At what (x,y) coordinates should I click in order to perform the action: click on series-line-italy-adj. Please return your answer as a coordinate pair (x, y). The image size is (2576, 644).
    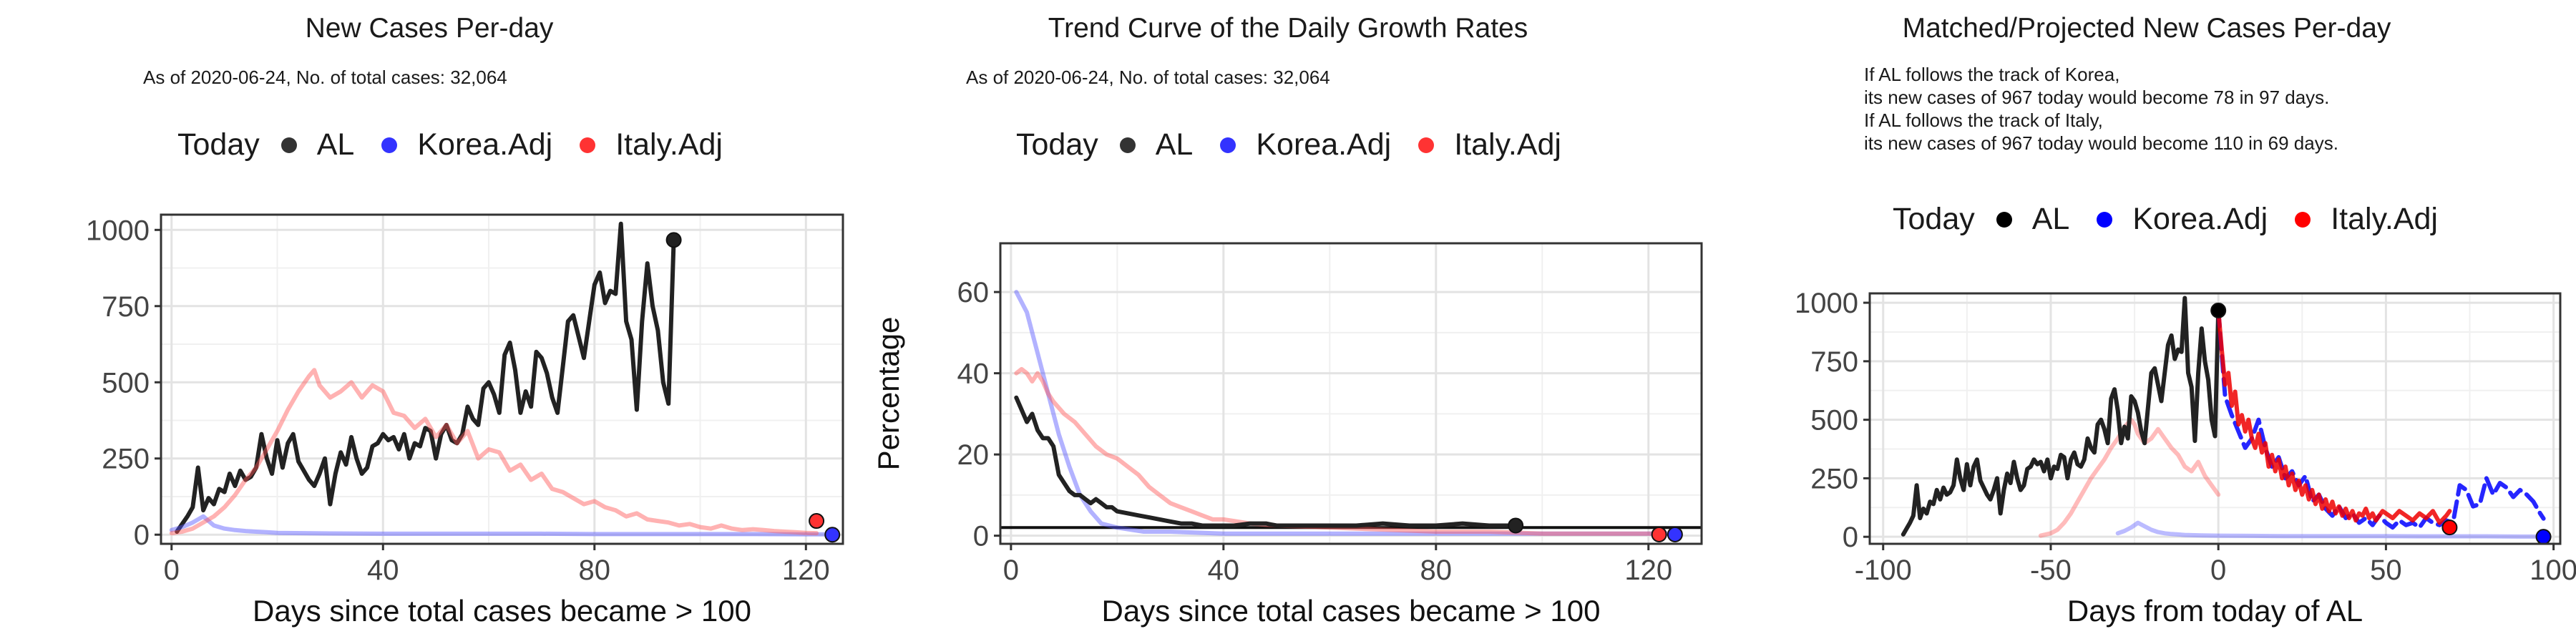
    Looking at the image, I should click on (2333, 417).